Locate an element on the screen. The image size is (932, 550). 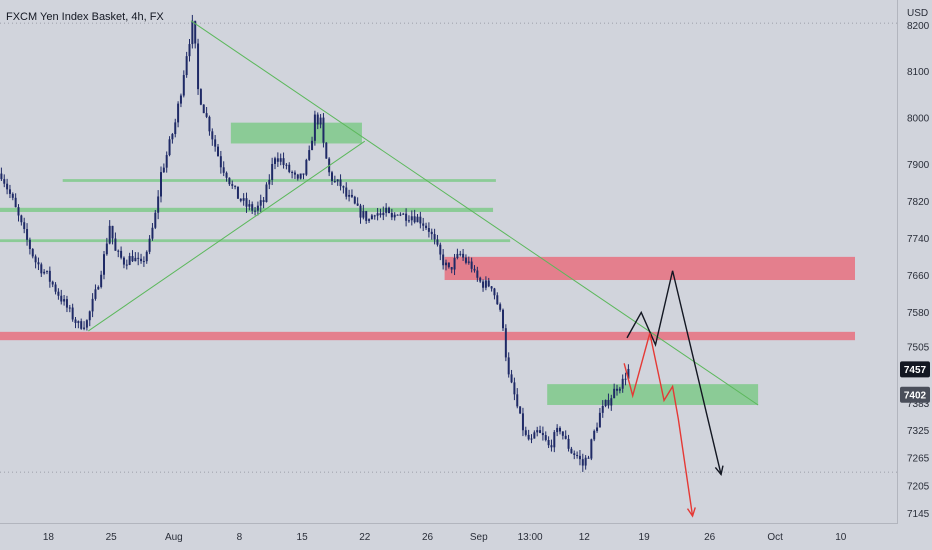
y-tick-label: 7265 is located at coordinates (918, 459).